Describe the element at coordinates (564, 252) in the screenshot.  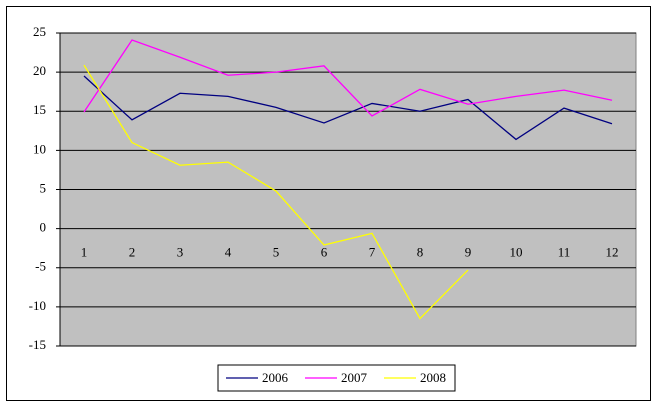
I see `x-tick-label: 11` at that location.